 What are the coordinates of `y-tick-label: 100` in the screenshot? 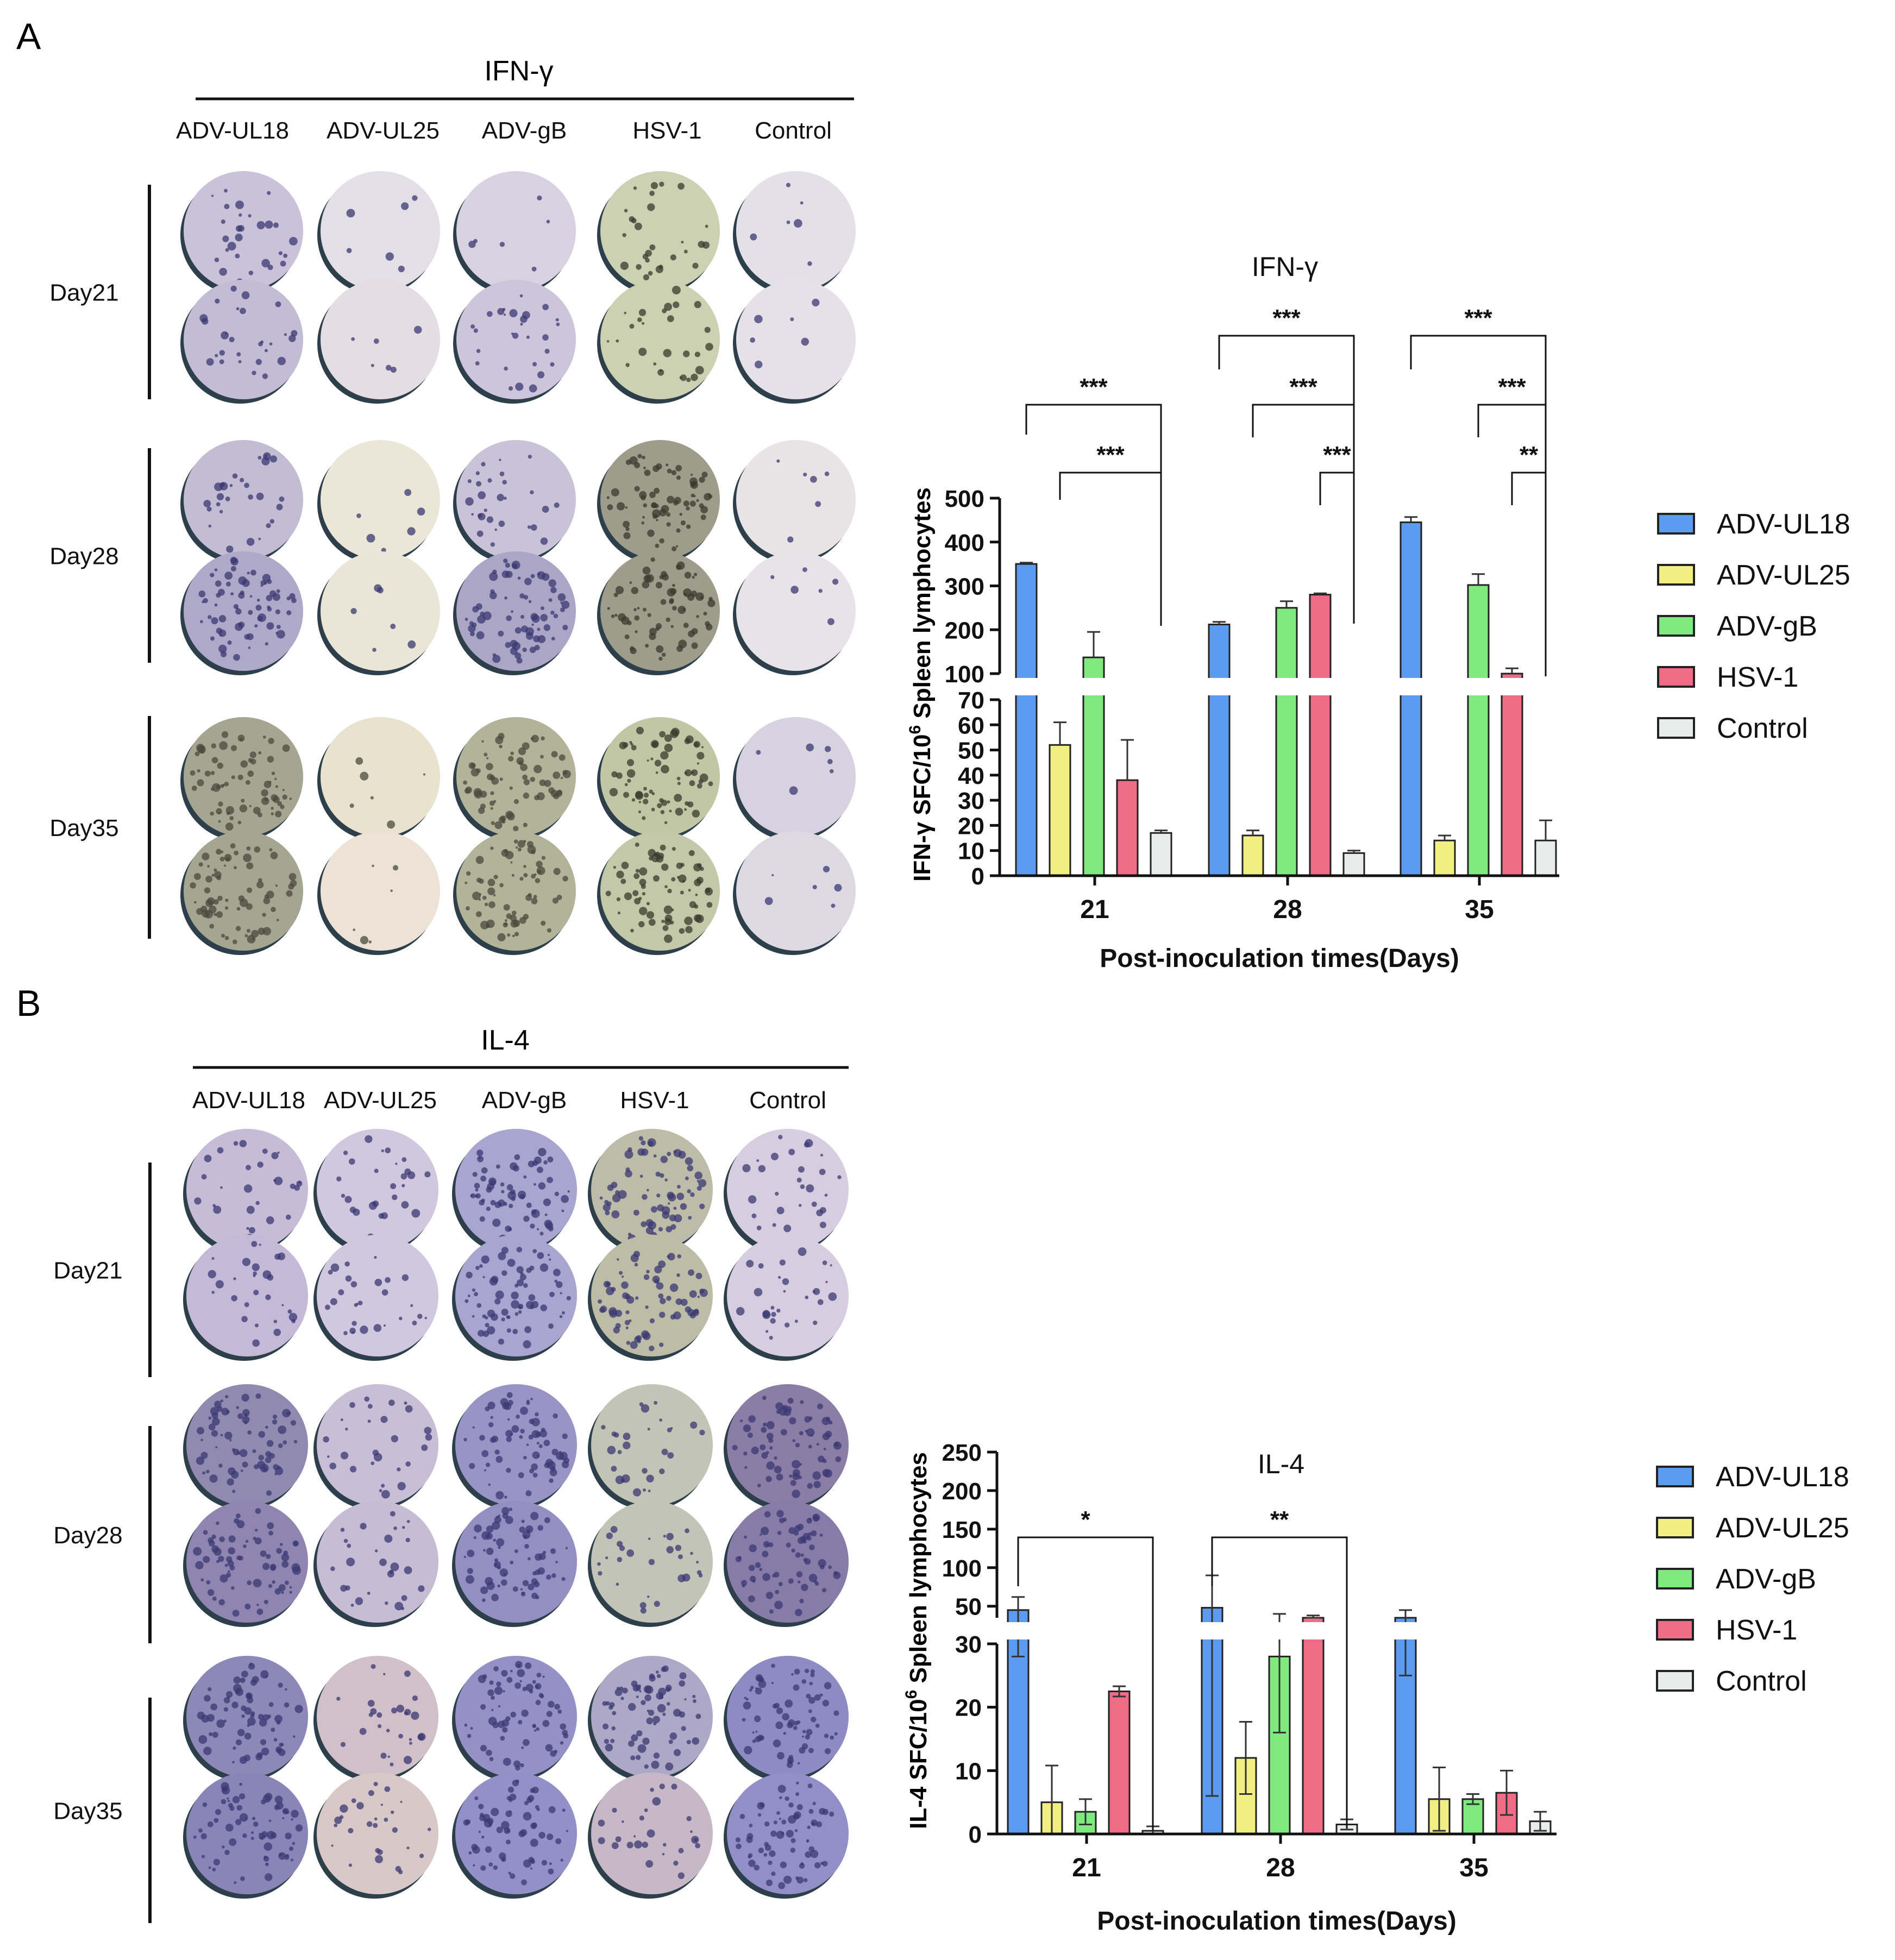 It's located at (964, 674).